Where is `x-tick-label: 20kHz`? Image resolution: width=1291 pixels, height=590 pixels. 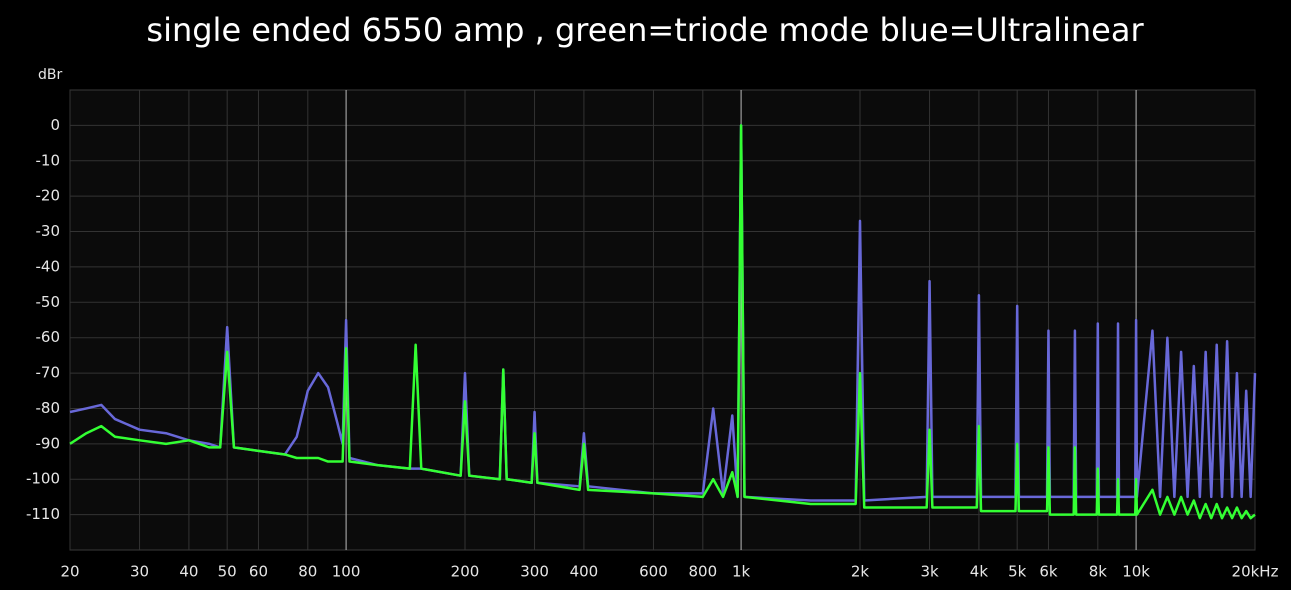 x-tick-label: 20kHz is located at coordinates (1255, 572).